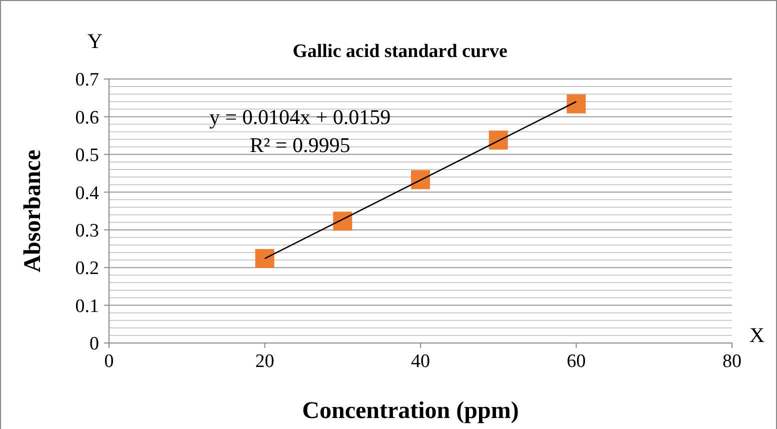 The height and width of the screenshot is (429, 777). I want to click on annotation: y = 0.0104x + 0.0159, so click(300, 117).